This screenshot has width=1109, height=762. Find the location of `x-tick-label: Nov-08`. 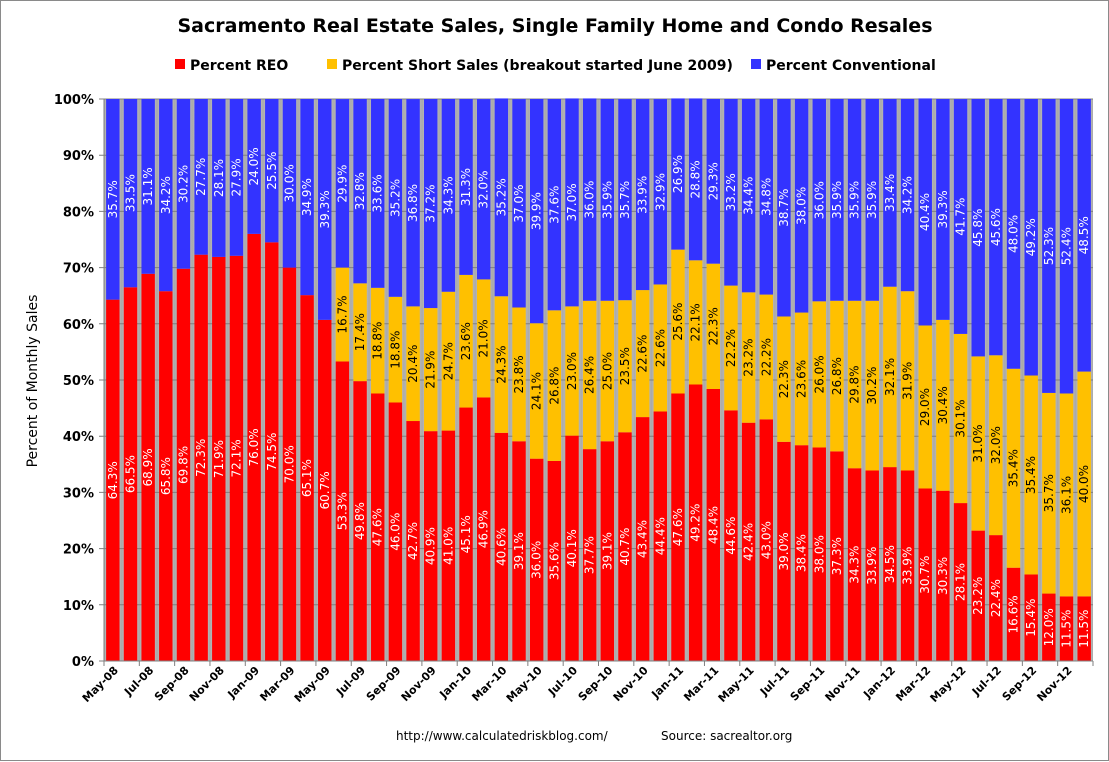

x-tick-label: Nov-08 is located at coordinates (207, 684).